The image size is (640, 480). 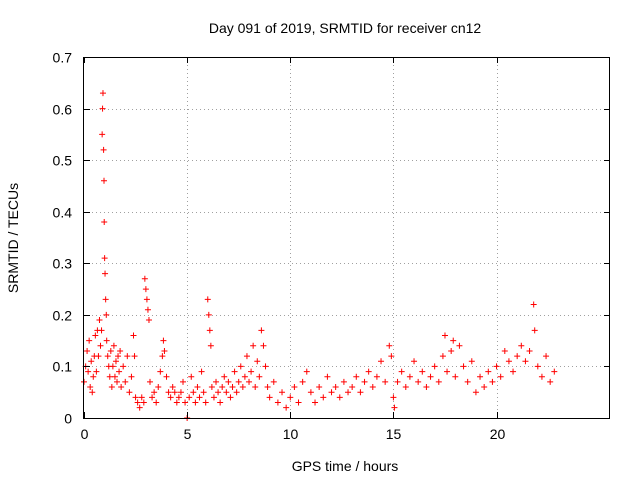 I want to click on y-tick-label: 0.7, so click(x=63, y=58).